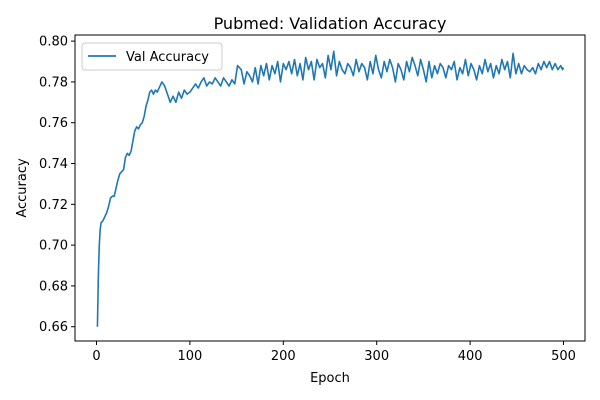 This screenshot has width=600, height=400. Describe the element at coordinates (22, 188) in the screenshot. I see `y-axis-label: Accuracy` at that location.